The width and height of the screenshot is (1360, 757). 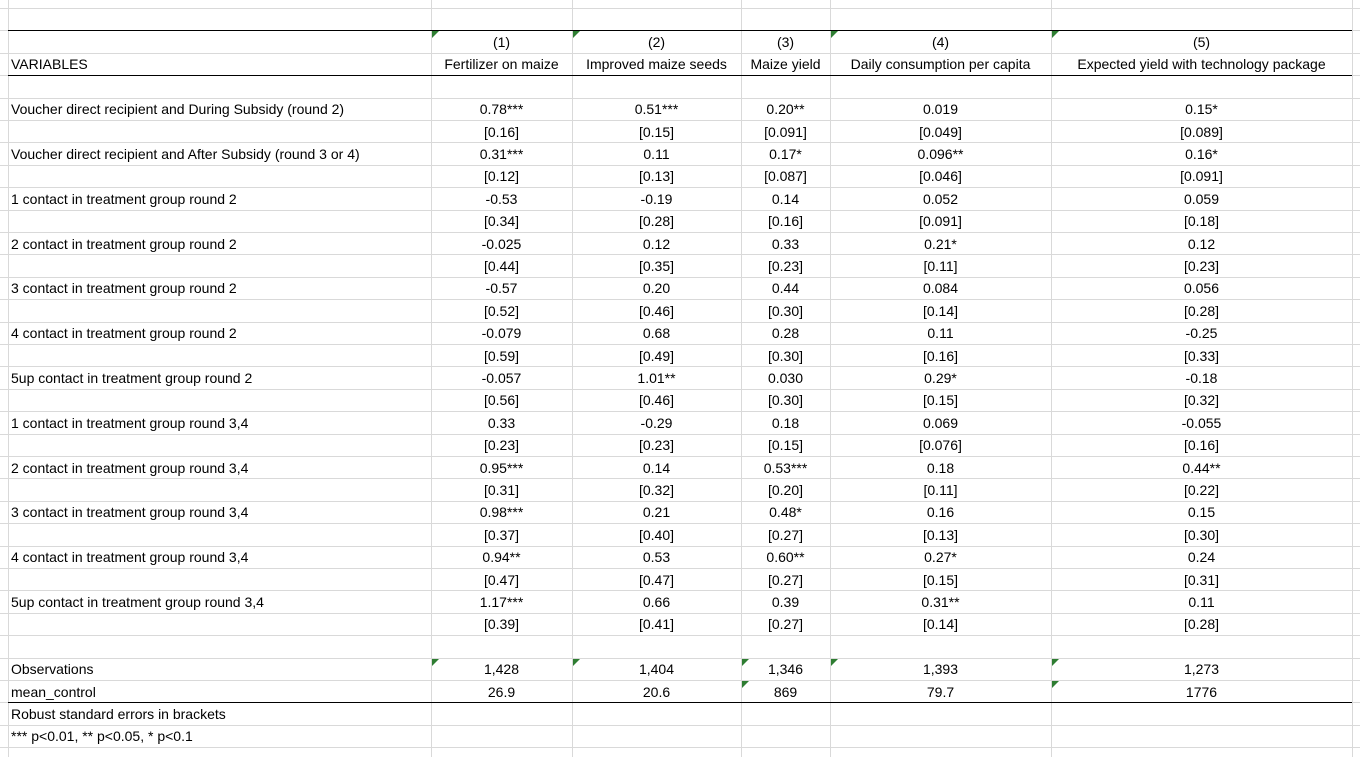 I want to click on coefficient: 0.21, so click(x=656, y=512).